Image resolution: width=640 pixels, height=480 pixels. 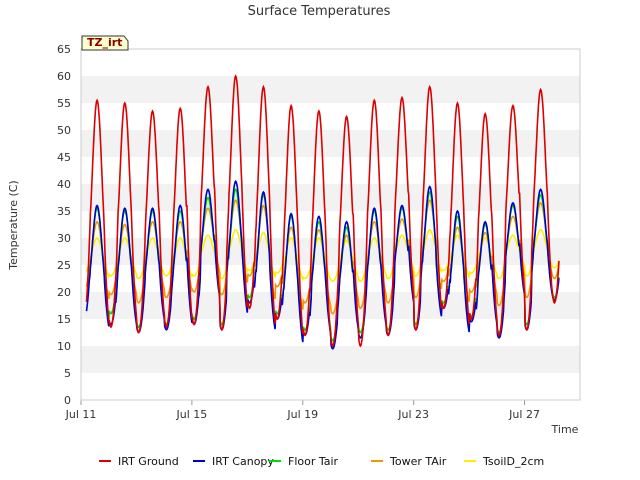 I want to click on y-tick-label: 30, so click(x=64, y=238).